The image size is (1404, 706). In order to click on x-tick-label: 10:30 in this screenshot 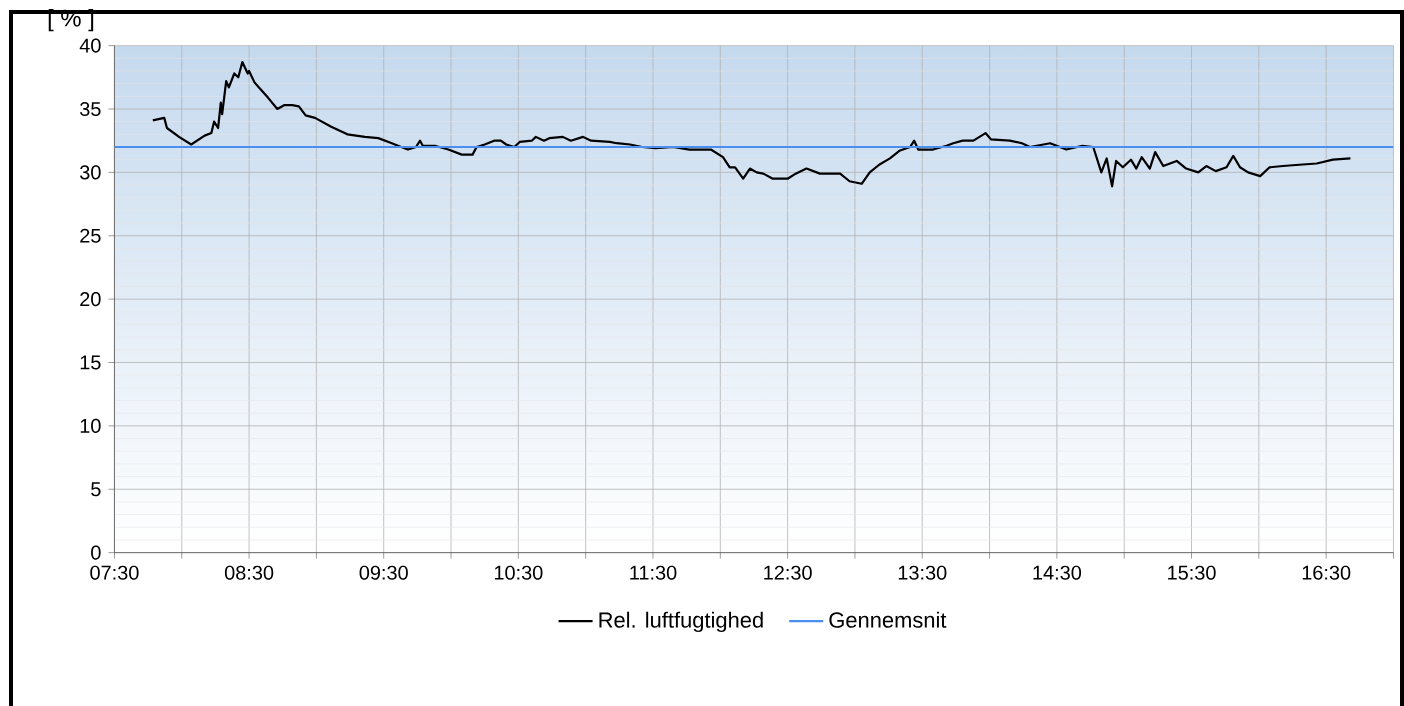, I will do `click(518, 572)`.